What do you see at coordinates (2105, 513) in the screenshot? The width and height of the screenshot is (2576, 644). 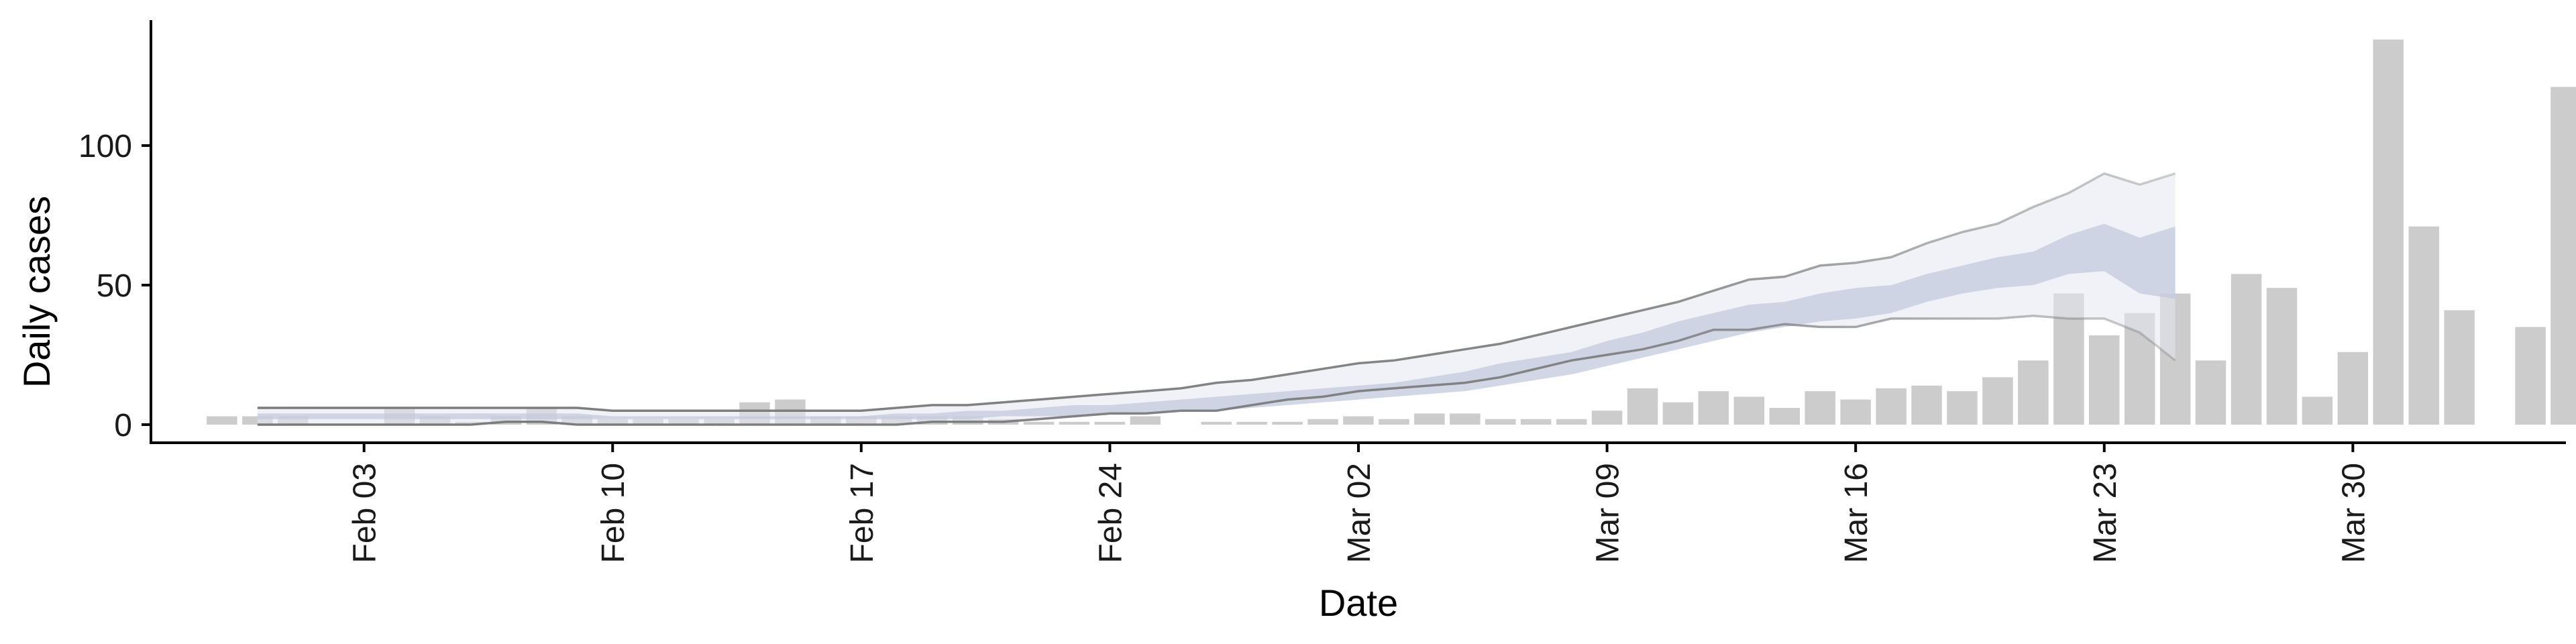 I see `x-tick-label: Mar 23` at bounding box center [2105, 513].